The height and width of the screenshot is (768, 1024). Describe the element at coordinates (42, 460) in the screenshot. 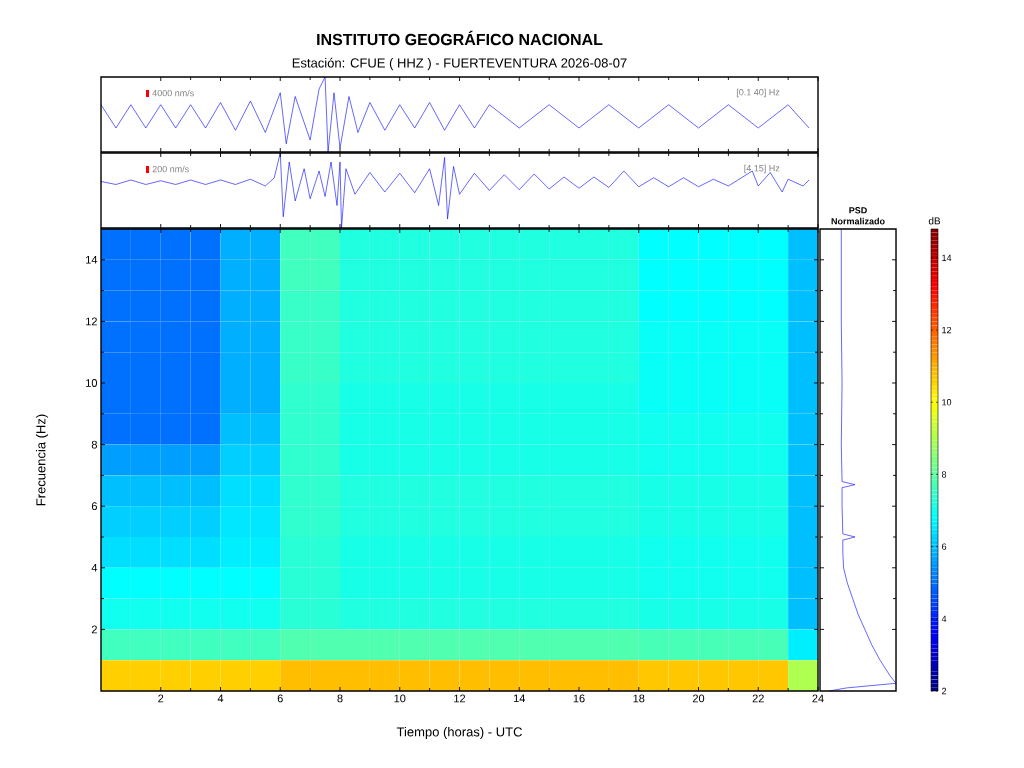

I see `y-axis-title: Frecuencia (Hz)` at that location.